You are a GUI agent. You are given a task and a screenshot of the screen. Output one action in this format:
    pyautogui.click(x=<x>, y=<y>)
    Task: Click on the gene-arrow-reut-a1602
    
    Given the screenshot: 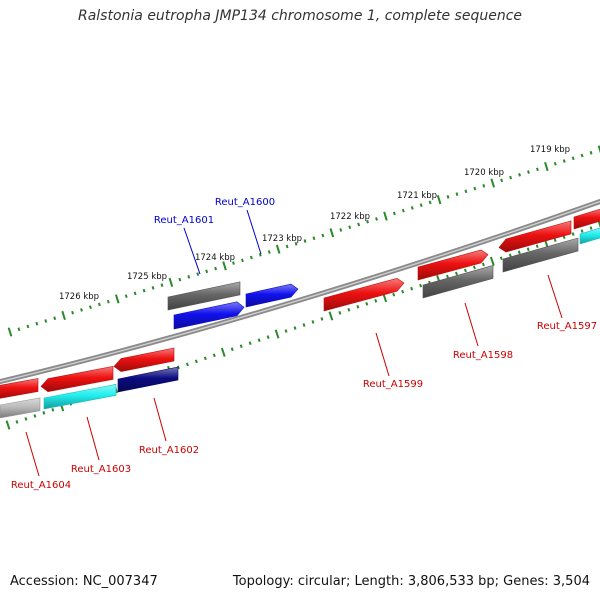 What is the action you would take?
    pyautogui.click(x=148, y=379)
    